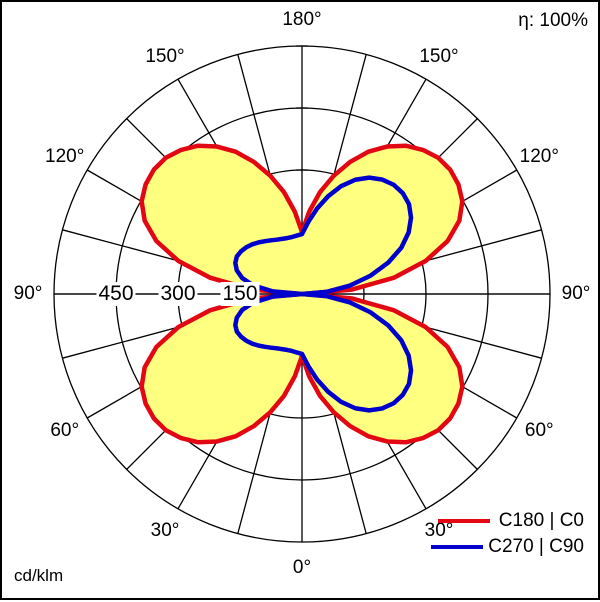 The height and width of the screenshot is (602, 600). I want to click on legend-label-c180-c0: C180 | C0, so click(541, 520).